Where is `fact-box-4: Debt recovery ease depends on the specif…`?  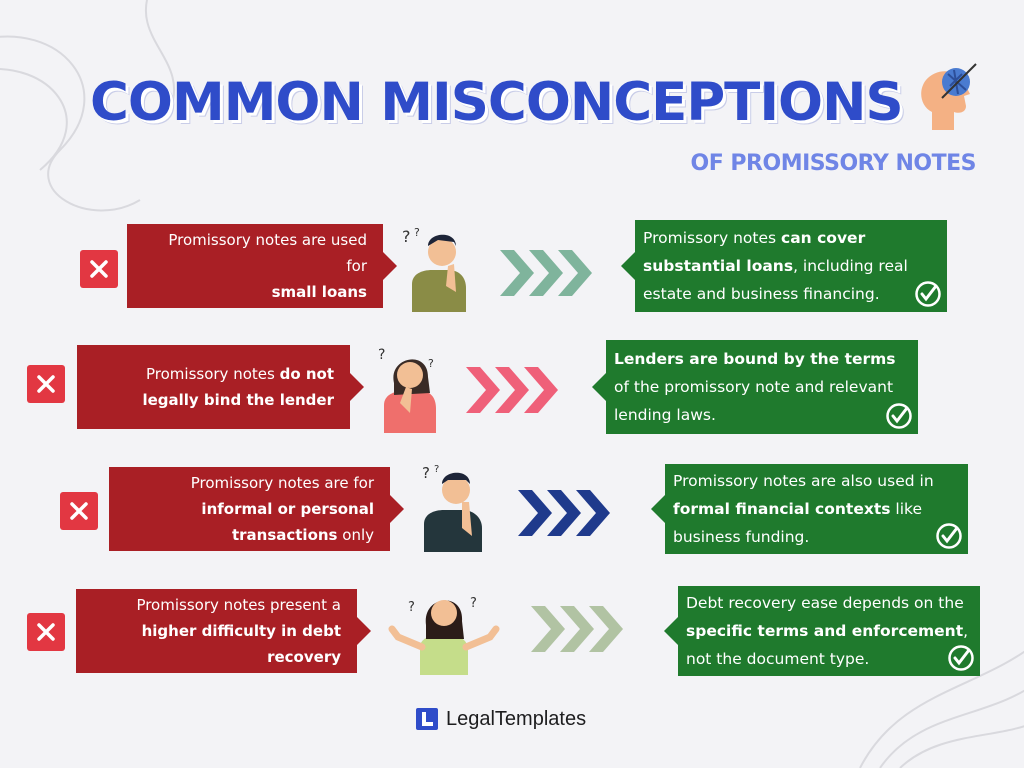 fact-box-4: Debt recovery ease depends on the specif… is located at coordinates (822, 631).